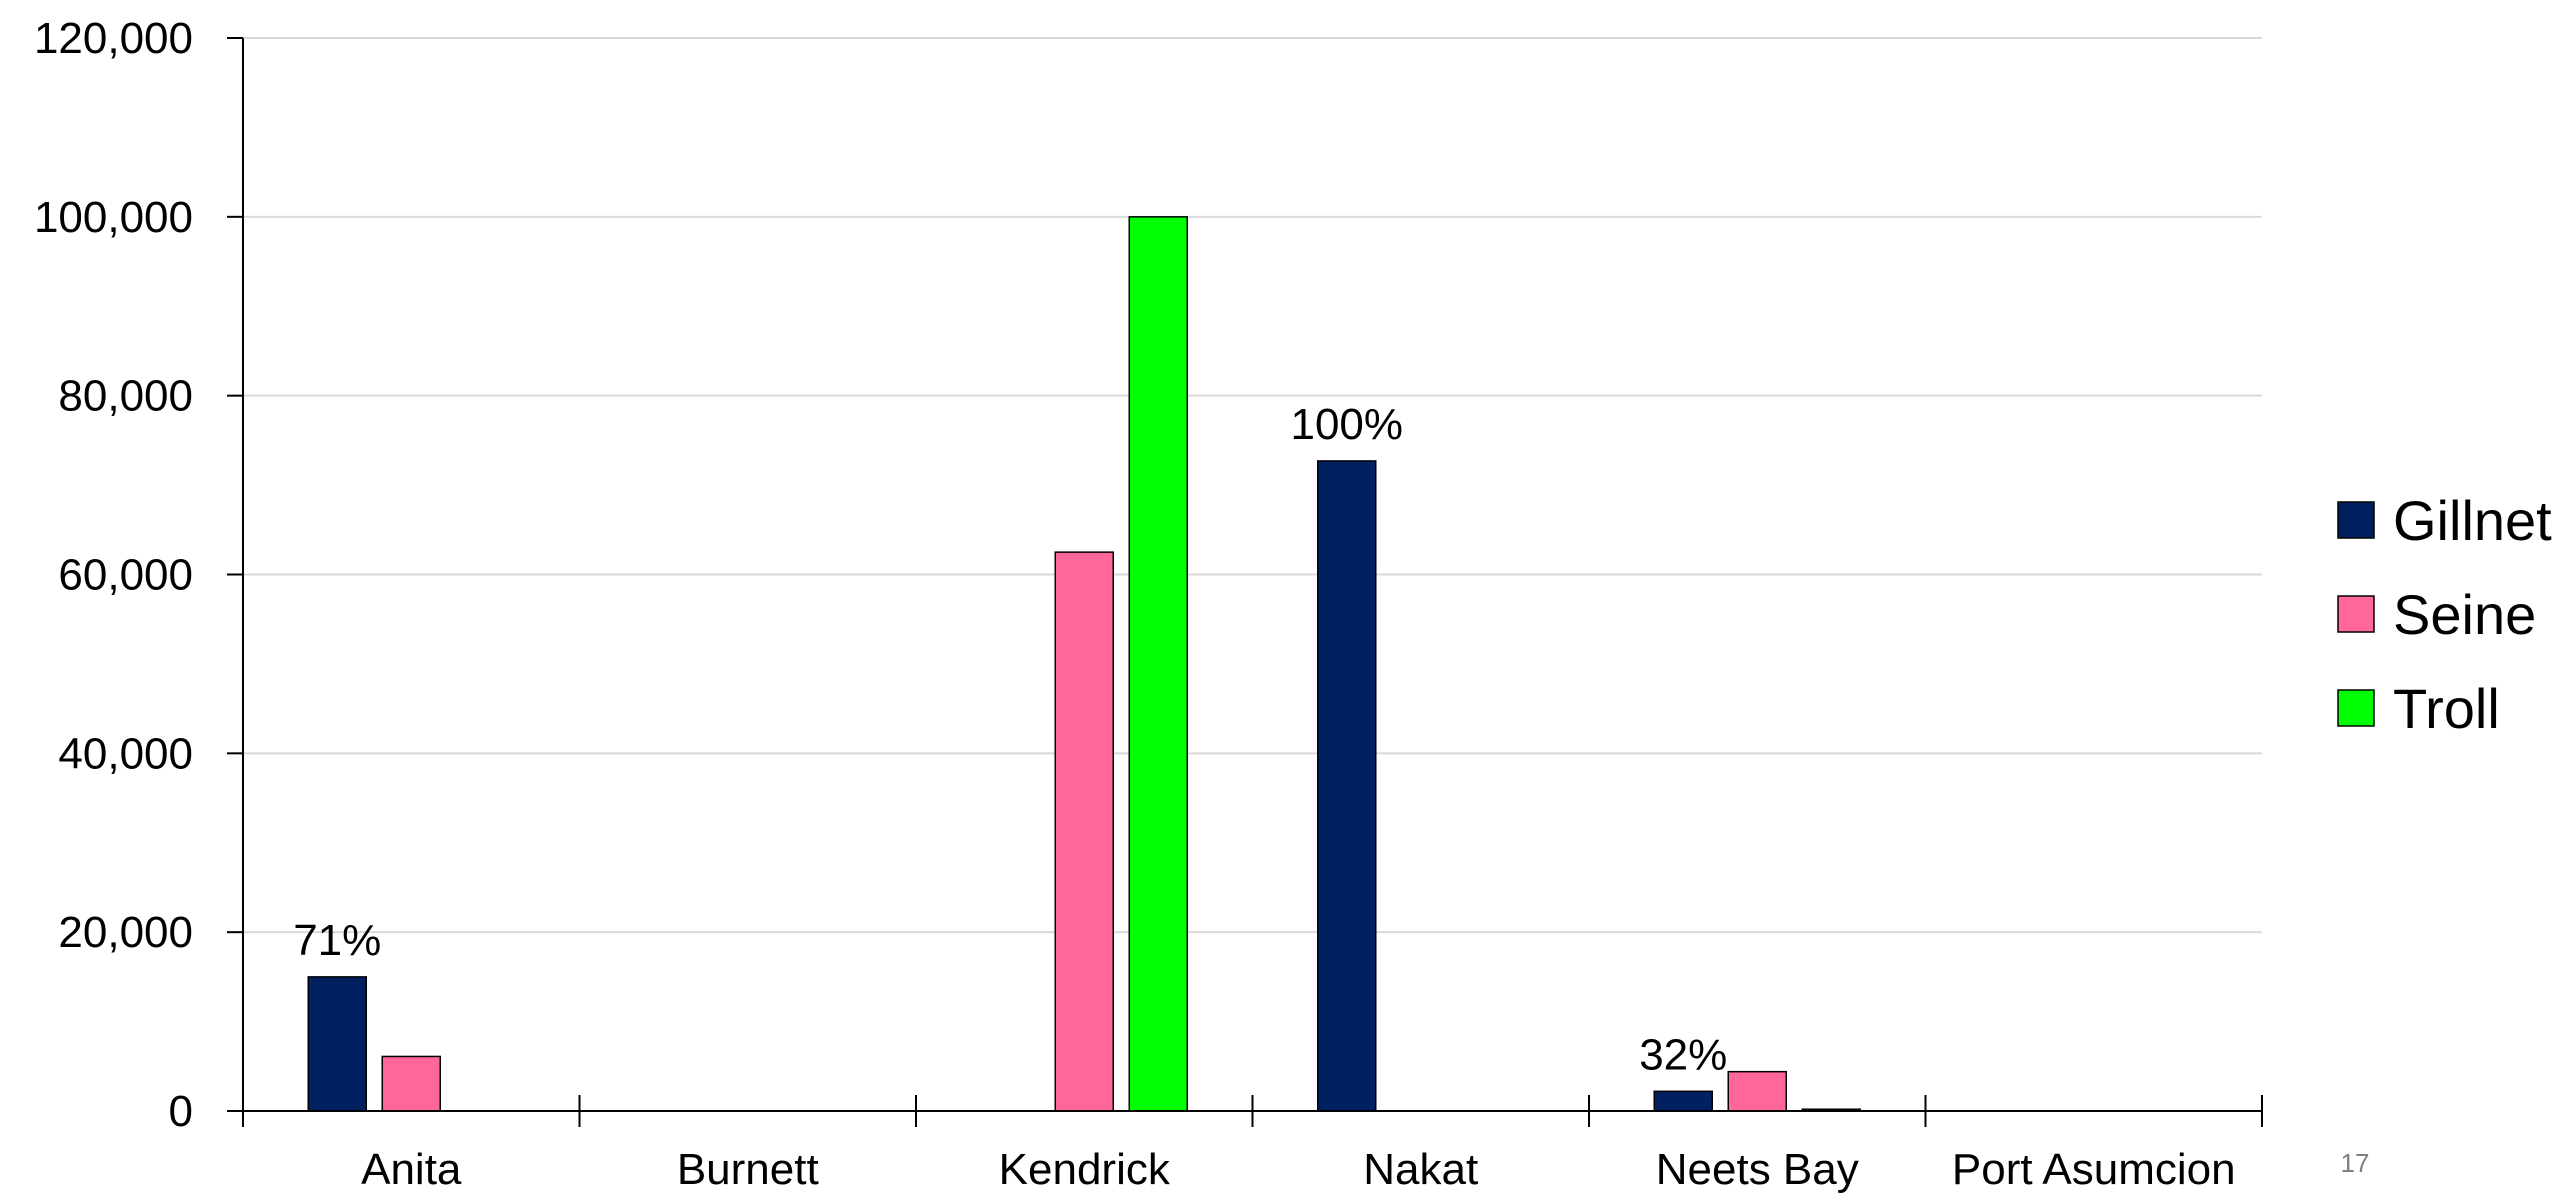  I want to click on y-tick-label: 40,000, so click(125, 753).